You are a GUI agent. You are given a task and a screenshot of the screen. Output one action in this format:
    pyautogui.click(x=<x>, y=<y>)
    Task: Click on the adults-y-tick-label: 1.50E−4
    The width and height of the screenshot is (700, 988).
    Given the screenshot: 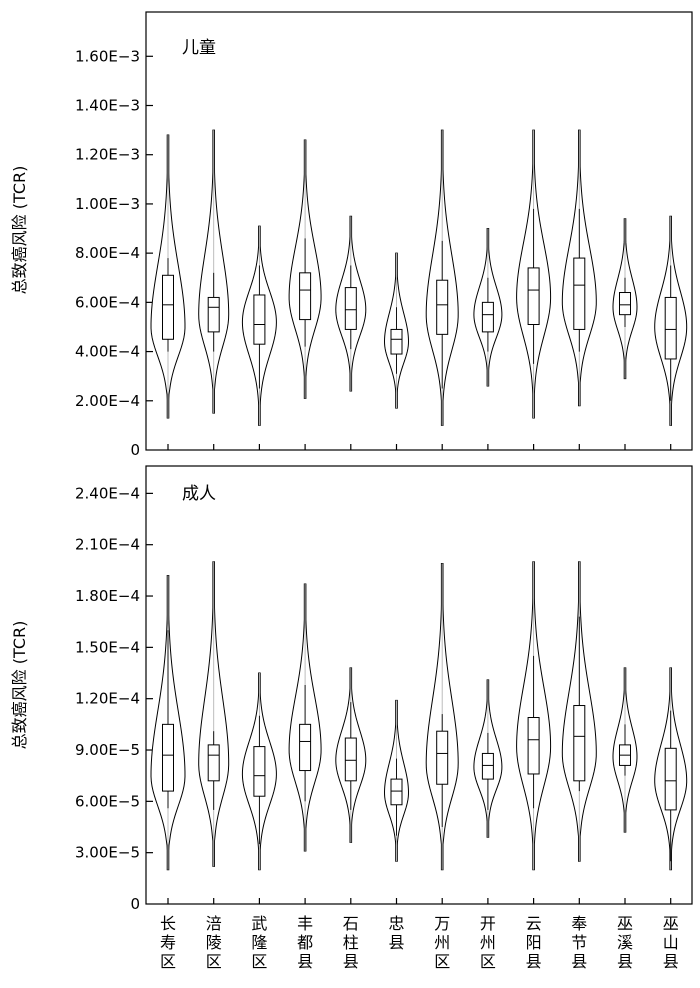 What is the action you would take?
    pyautogui.click(x=107, y=647)
    